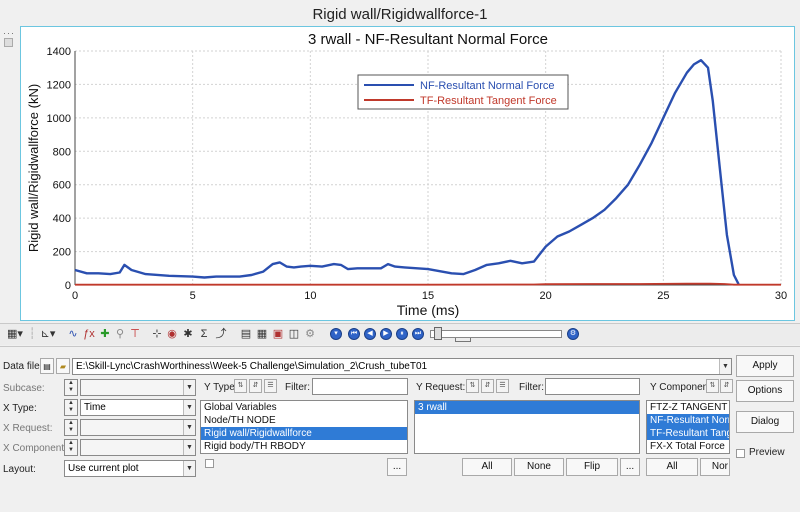 The height and width of the screenshot is (512, 800). I want to click on xtype-spinner: ▲ ▼, so click(71, 407).